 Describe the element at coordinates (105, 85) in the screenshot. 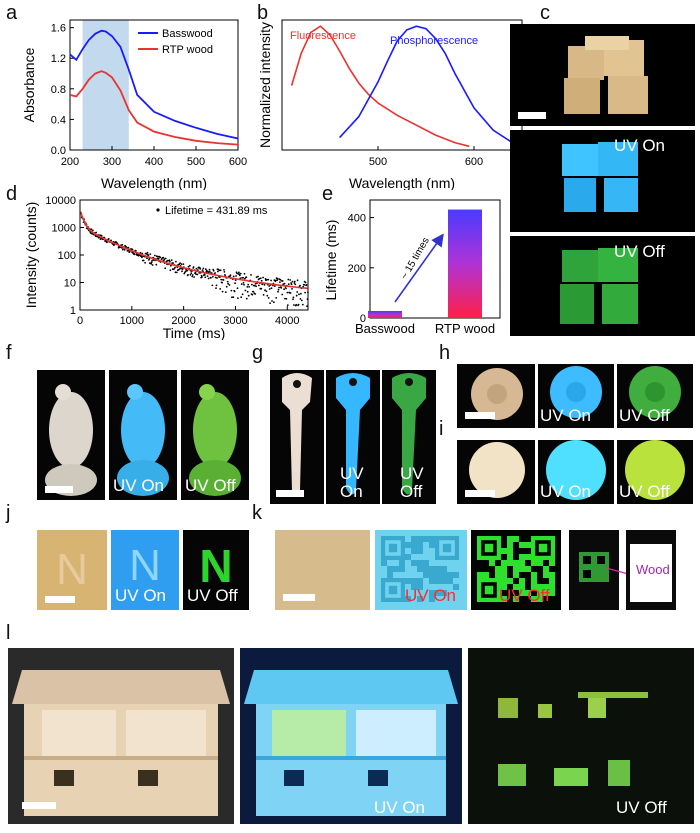

I see `highlight-band` at that location.